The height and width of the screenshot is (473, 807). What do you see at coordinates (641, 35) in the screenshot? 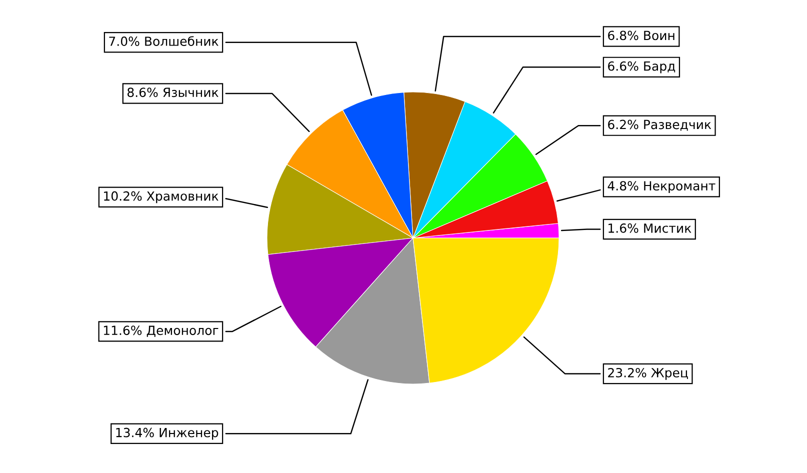
I see `slice-label: 6.8% Воин` at bounding box center [641, 35].